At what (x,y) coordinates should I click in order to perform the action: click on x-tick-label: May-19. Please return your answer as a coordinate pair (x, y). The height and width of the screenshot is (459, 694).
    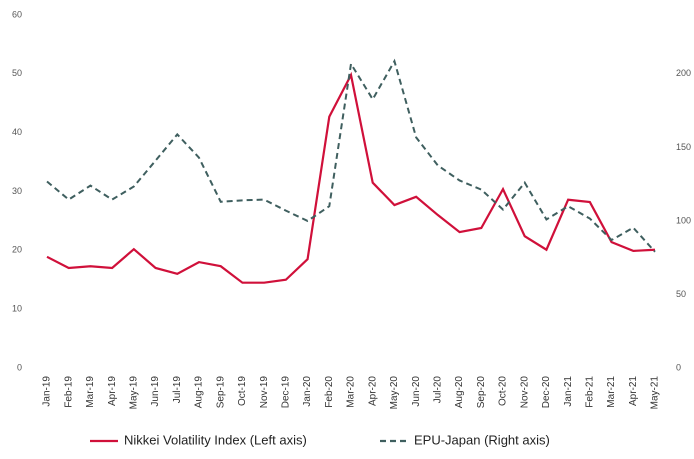
    Looking at the image, I should click on (133, 393).